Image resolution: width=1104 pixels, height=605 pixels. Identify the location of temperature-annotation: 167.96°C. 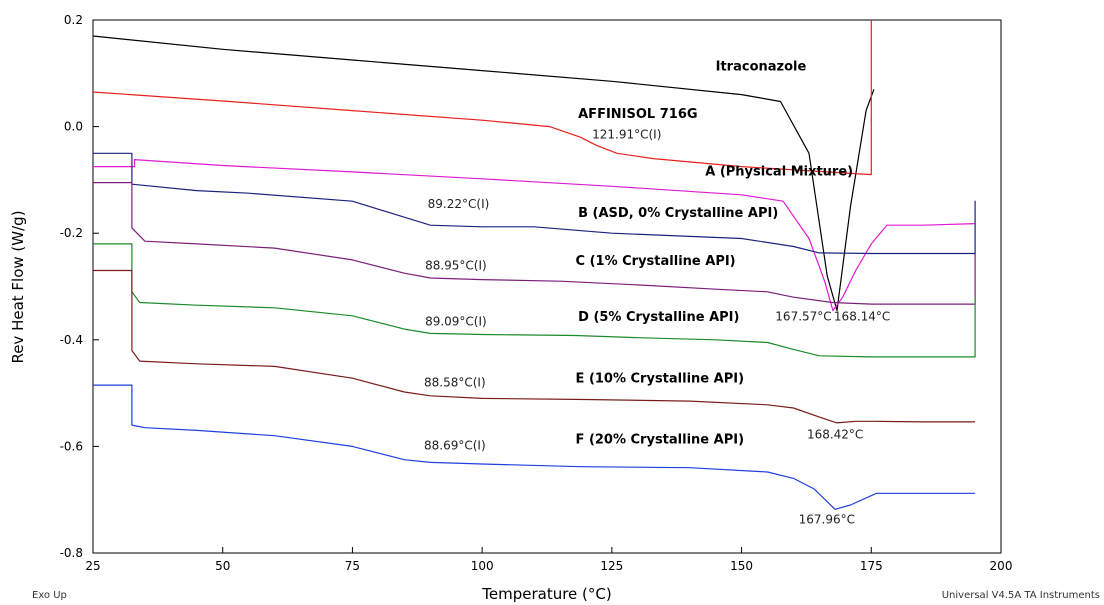
(827, 520).